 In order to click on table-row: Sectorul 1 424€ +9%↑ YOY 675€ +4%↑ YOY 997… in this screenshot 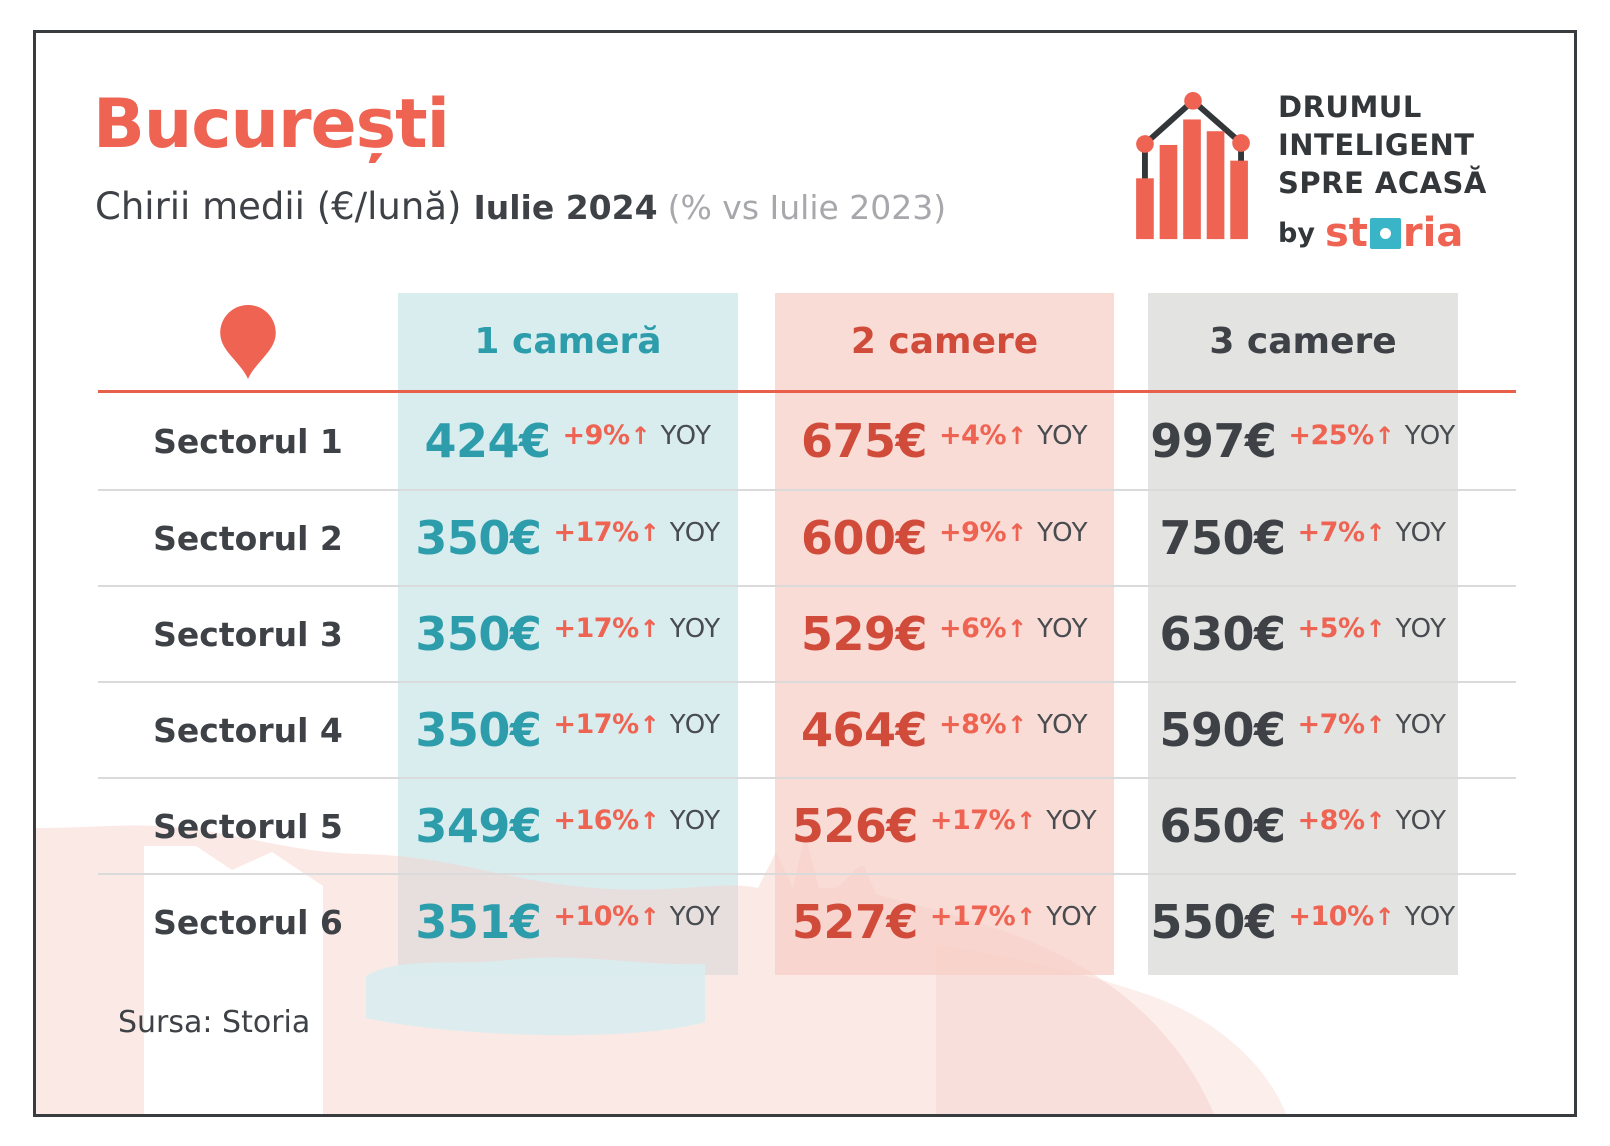, I will do `click(807, 441)`.